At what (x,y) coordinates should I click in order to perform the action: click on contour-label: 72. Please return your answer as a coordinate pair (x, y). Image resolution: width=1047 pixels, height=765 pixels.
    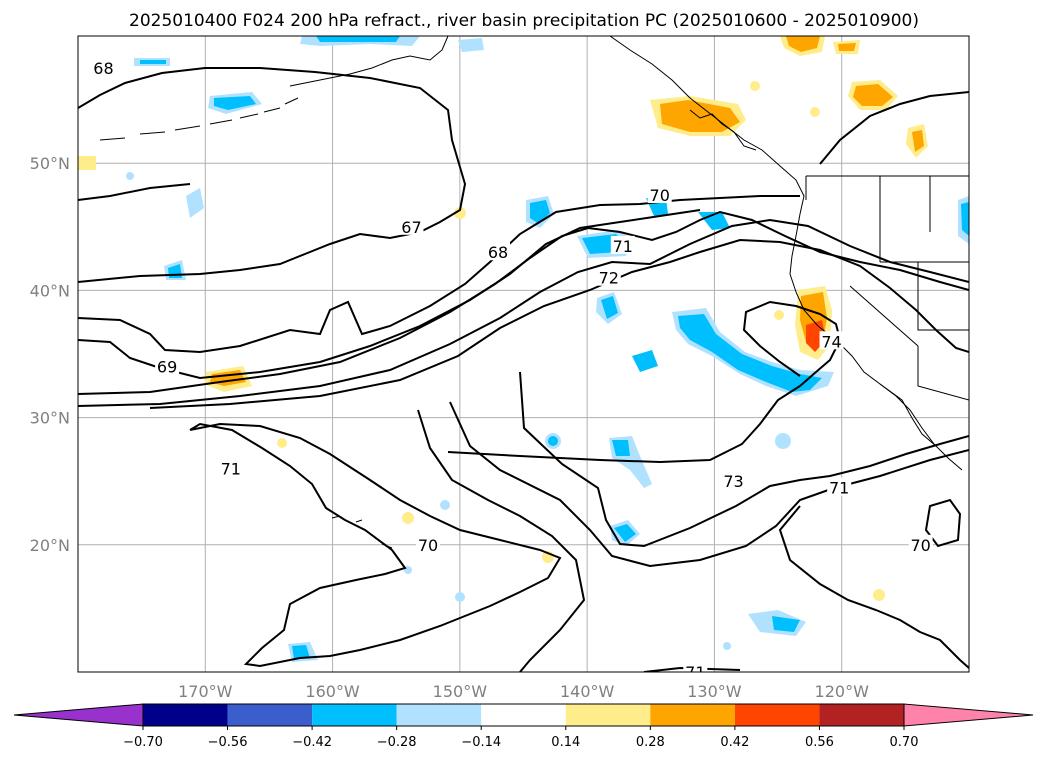
    Looking at the image, I should click on (609, 278).